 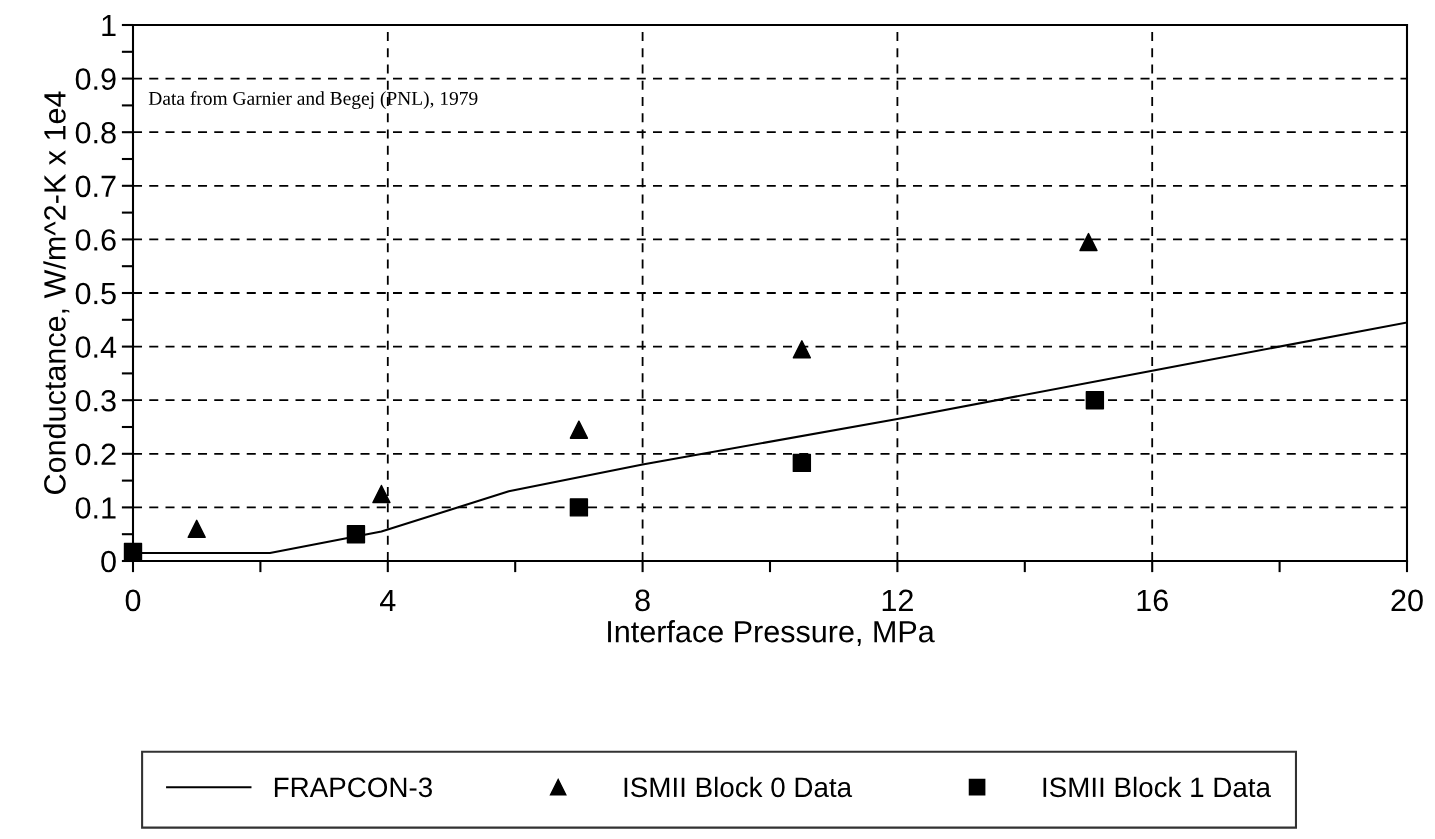 I want to click on y-tick-label: 1, so click(x=109, y=26).